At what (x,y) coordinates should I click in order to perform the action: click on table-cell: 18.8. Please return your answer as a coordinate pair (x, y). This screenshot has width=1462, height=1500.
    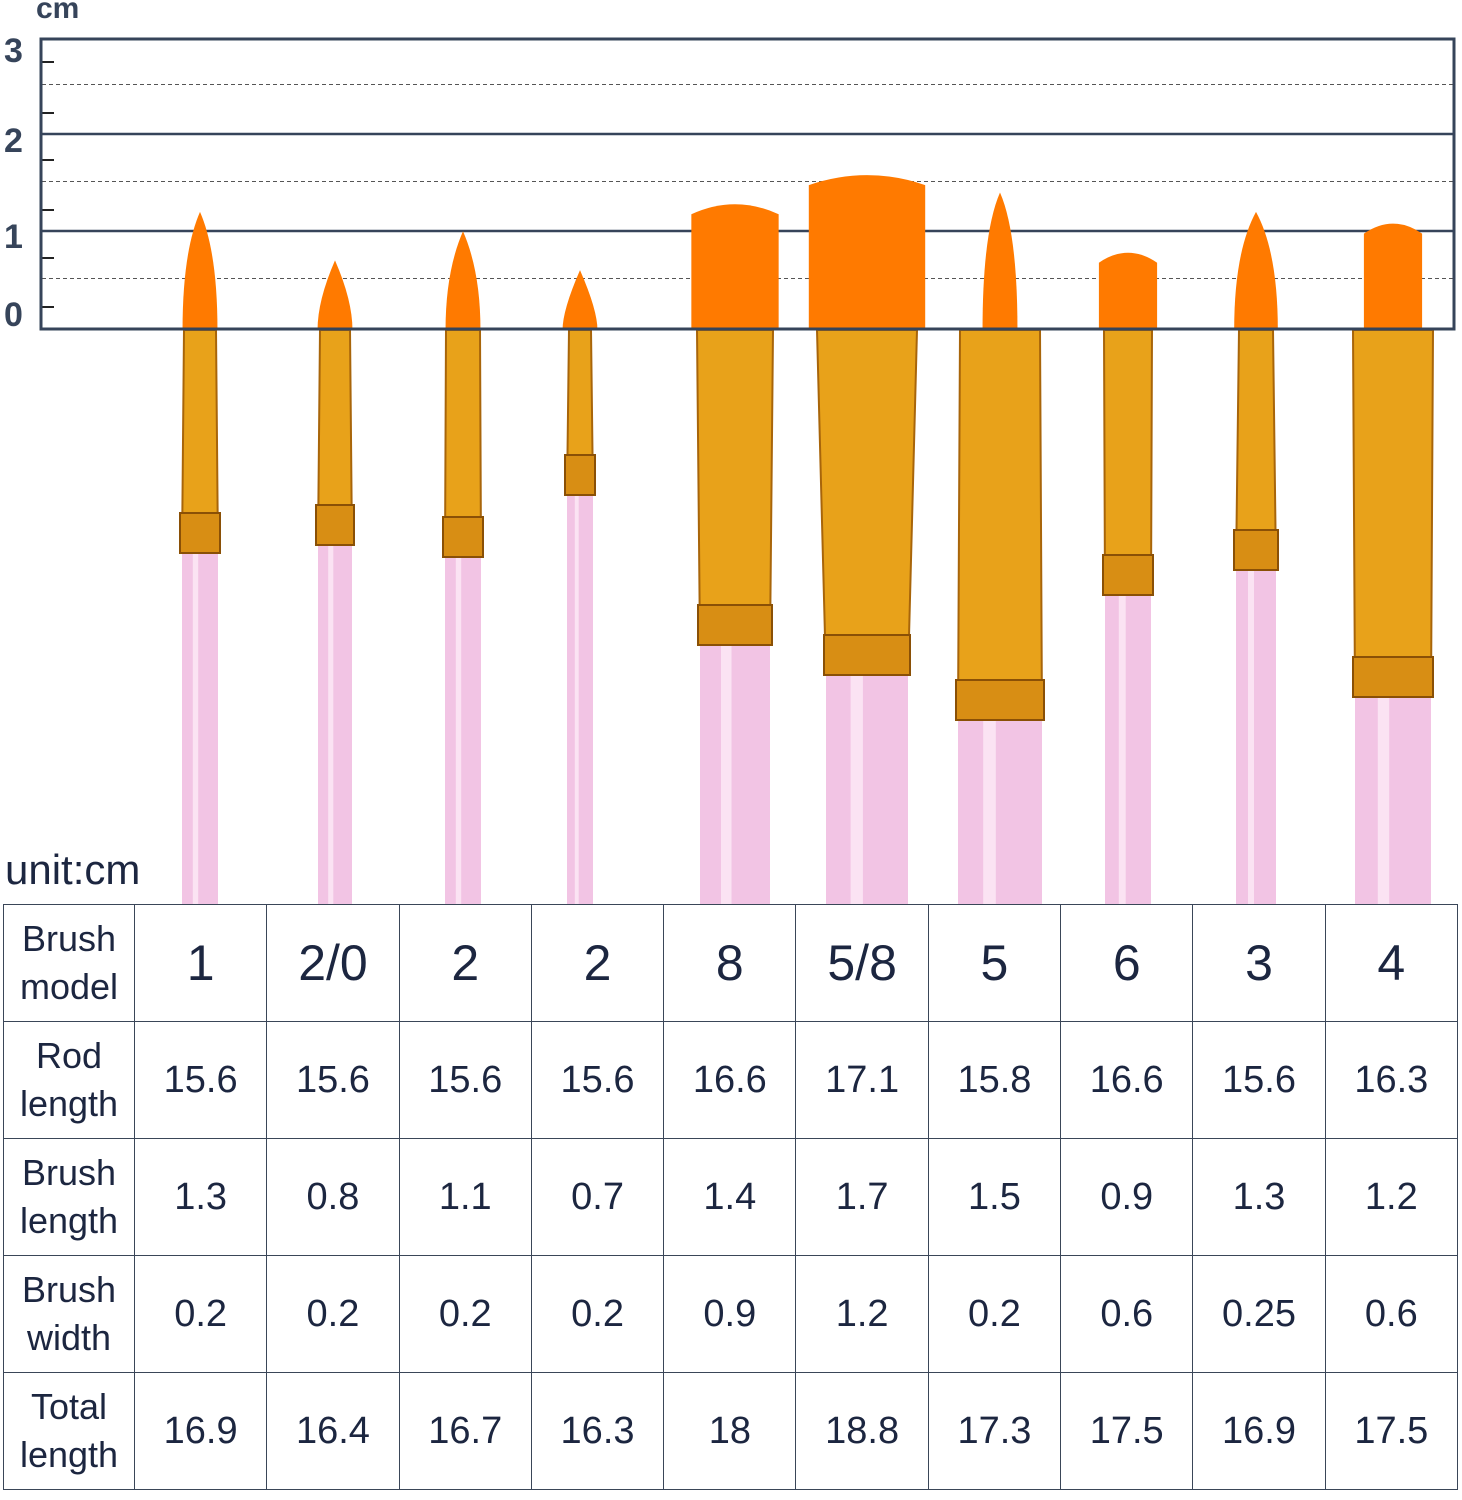
    Looking at the image, I should click on (862, 1431).